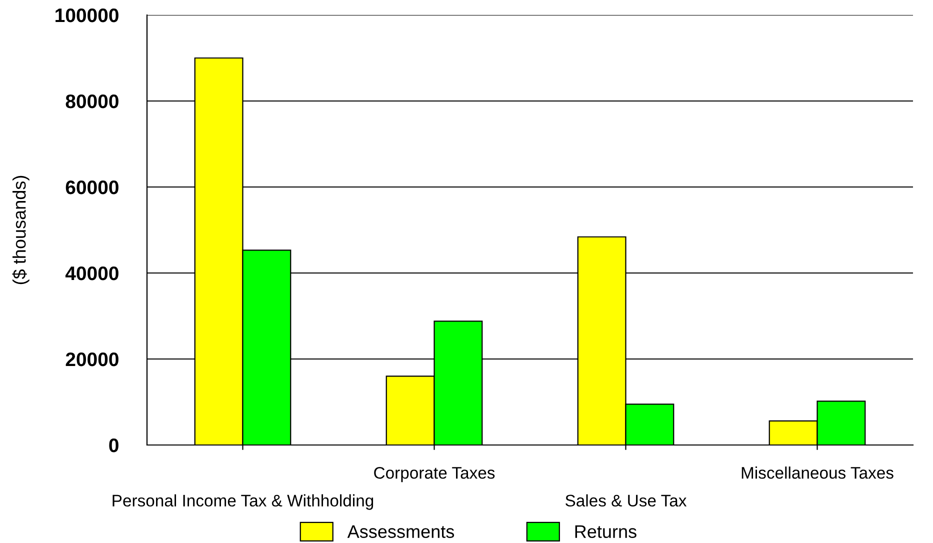  I want to click on y-tick-label: 80000, so click(92, 101).